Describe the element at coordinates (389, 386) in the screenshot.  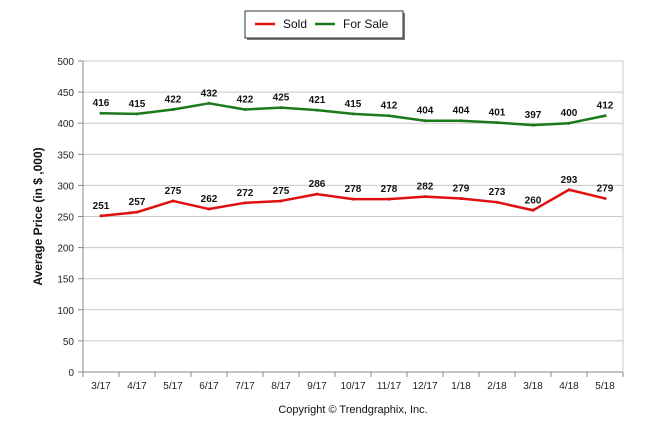
I see `x-tick-label: 11/17` at that location.